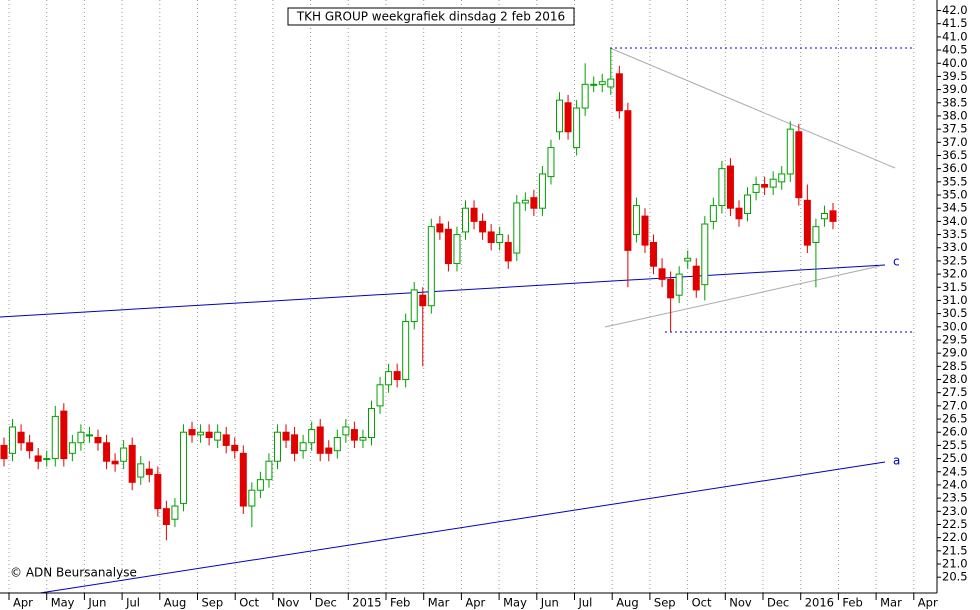 The width and height of the screenshot is (980, 610). Describe the element at coordinates (742, 296) in the screenshot. I see `triangle-lower` at that location.